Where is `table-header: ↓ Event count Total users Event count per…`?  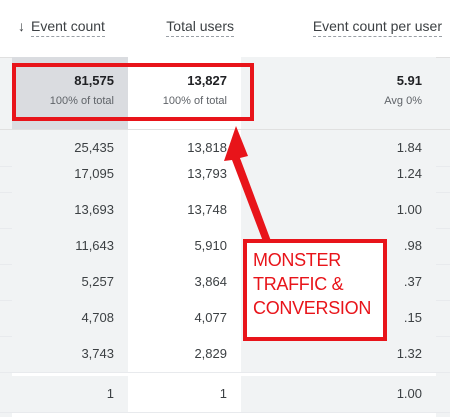
table-header: ↓ Event count Total users Event count per… is located at coordinates (225, 29).